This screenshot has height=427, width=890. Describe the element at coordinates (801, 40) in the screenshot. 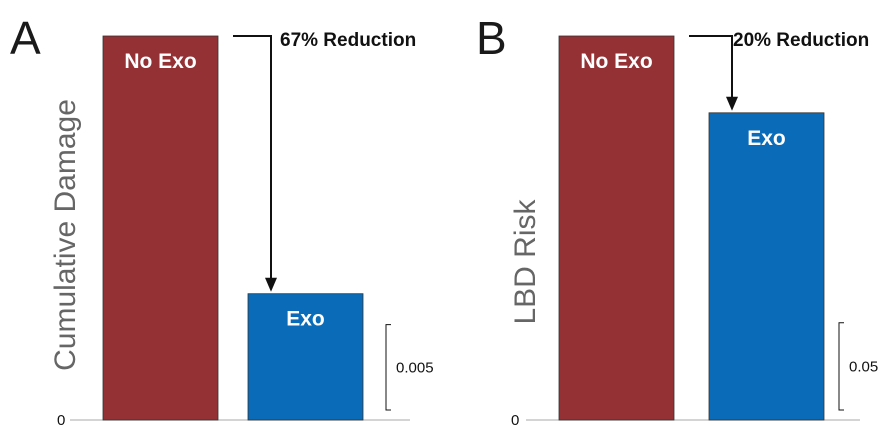

I see `reduction-annotation: 20% Reduction` at that location.